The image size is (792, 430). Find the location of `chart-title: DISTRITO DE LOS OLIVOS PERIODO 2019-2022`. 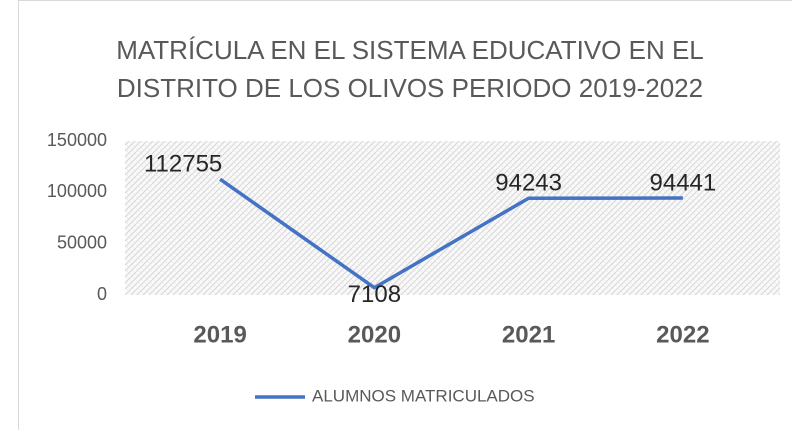

chart-title: DISTRITO DE LOS OLIVOS PERIODO 2019-2022 is located at coordinates (410, 88).